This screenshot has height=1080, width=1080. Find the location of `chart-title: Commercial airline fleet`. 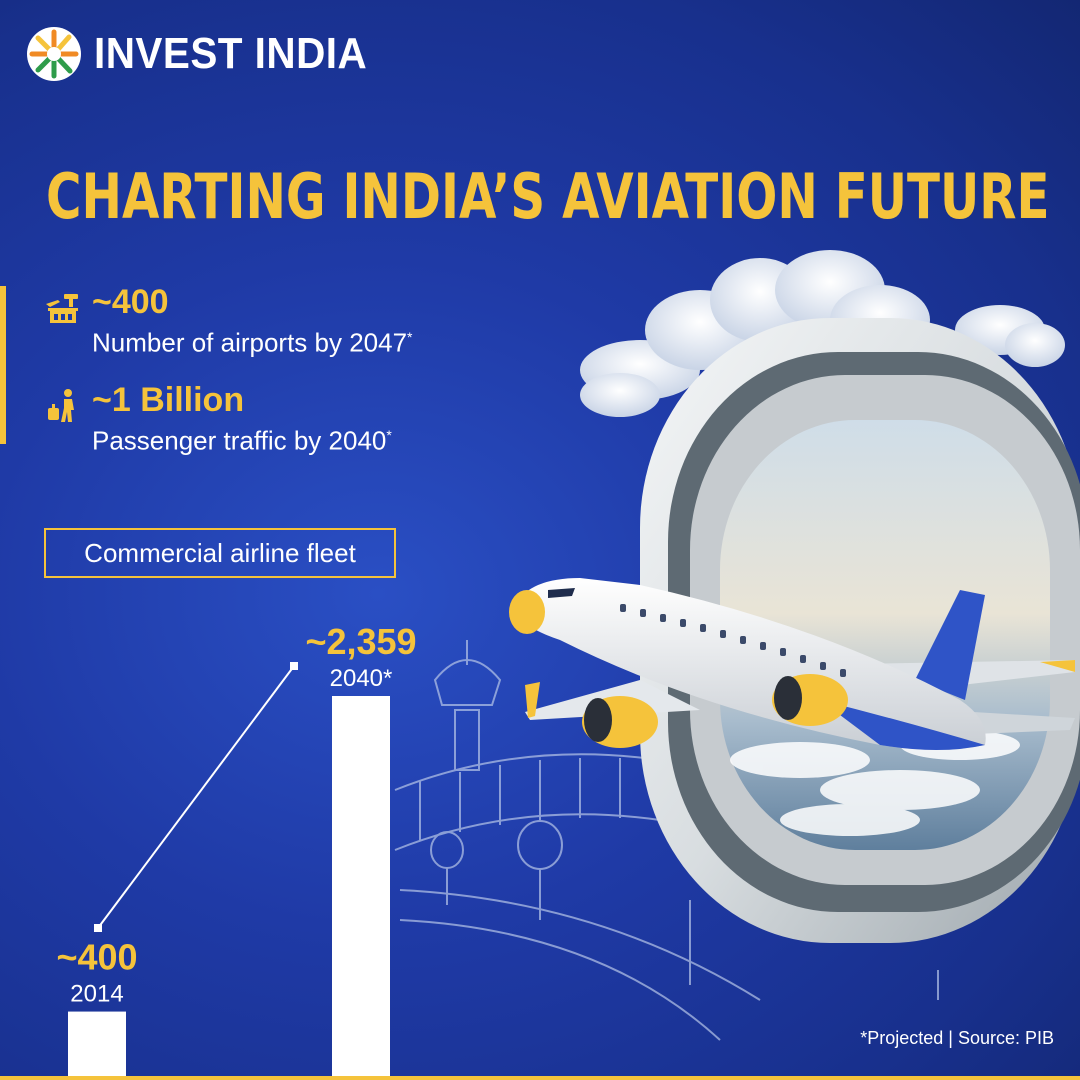

chart-title: Commercial airline fleet is located at coordinates (220, 553).